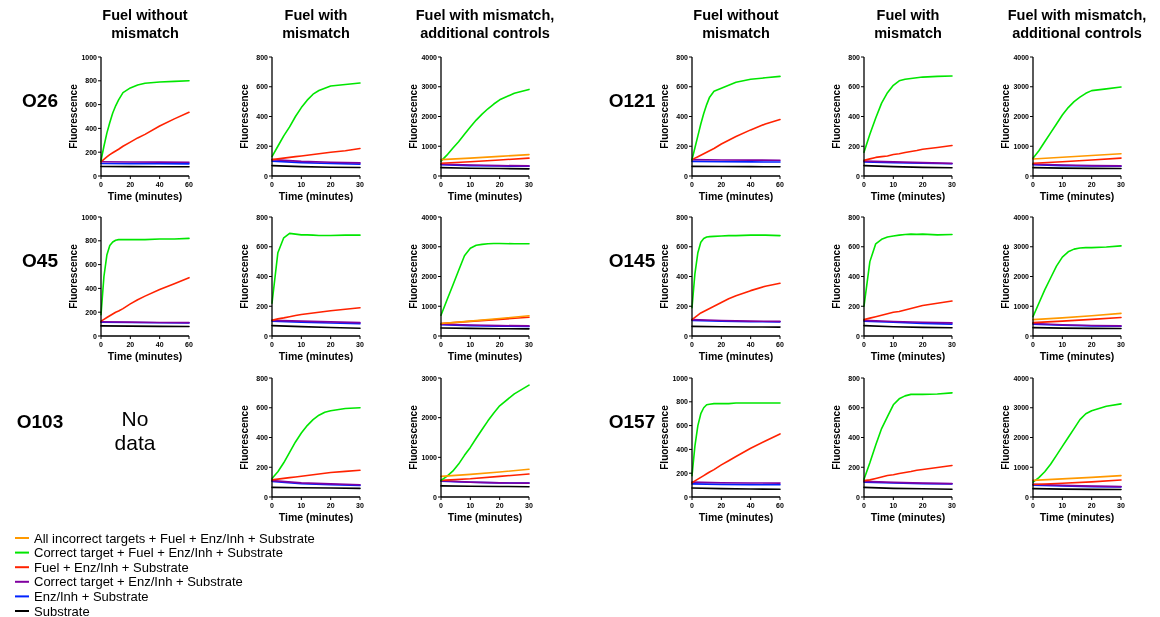 Image resolution: width=1160 pixels, height=617 pixels. What do you see at coordinates (40, 260) in the screenshot?
I see `text: O45` at bounding box center [40, 260].